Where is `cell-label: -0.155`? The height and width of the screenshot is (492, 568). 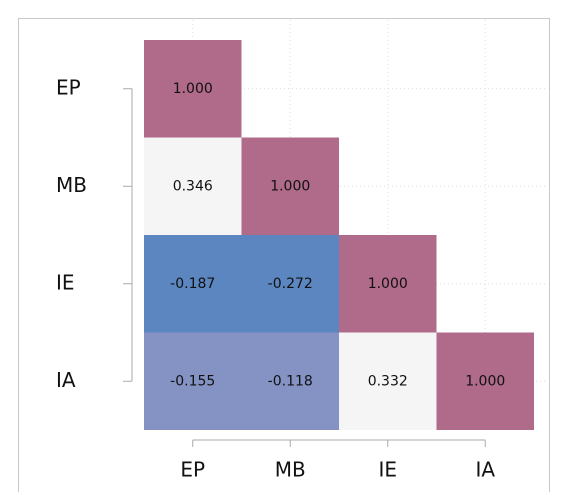
cell-label: -0.155 is located at coordinates (192, 381).